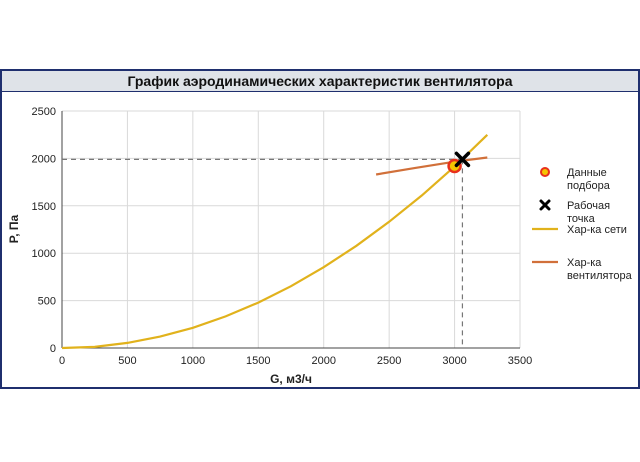 The width and height of the screenshot is (640, 462). Describe the element at coordinates (44, 159) in the screenshot. I see `y-tick-label: 2000` at that location.